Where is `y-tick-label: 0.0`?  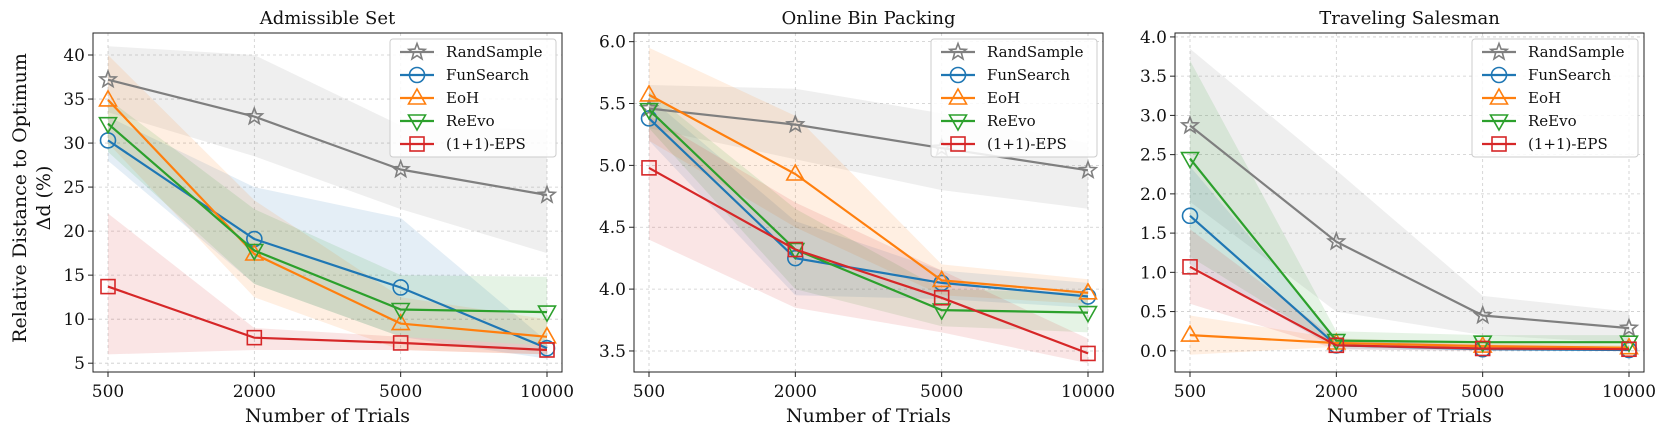 y-tick-label: 0.0 is located at coordinates (1153, 352).